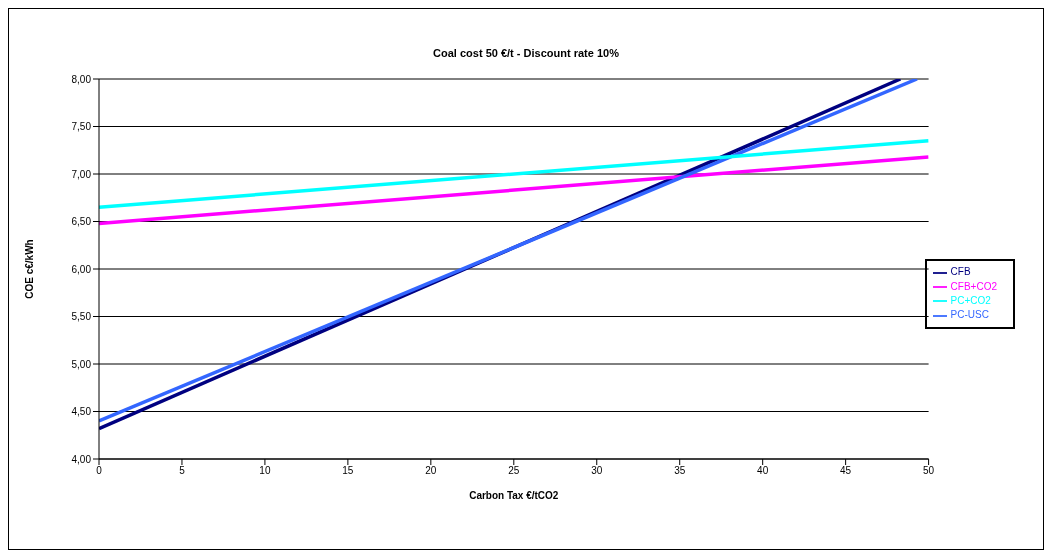 The height and width of the screenshot is (558, 1052). Describe the element at coordinates (970, 300) in the screenshot. I see `legend-label: PC+CO2` at that location.